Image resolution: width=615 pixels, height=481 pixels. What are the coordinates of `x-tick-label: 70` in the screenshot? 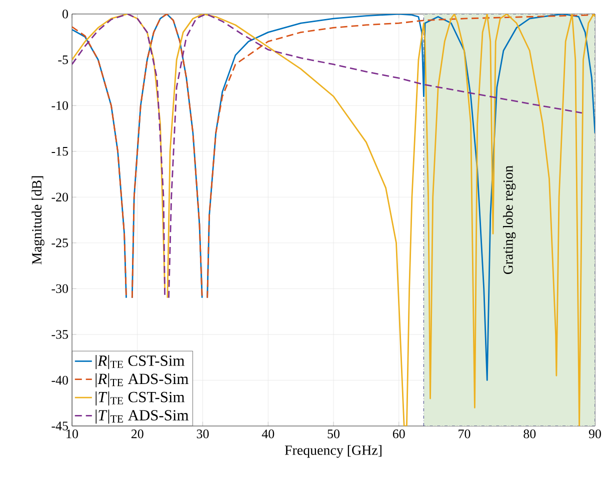 It's located at (464, 434).